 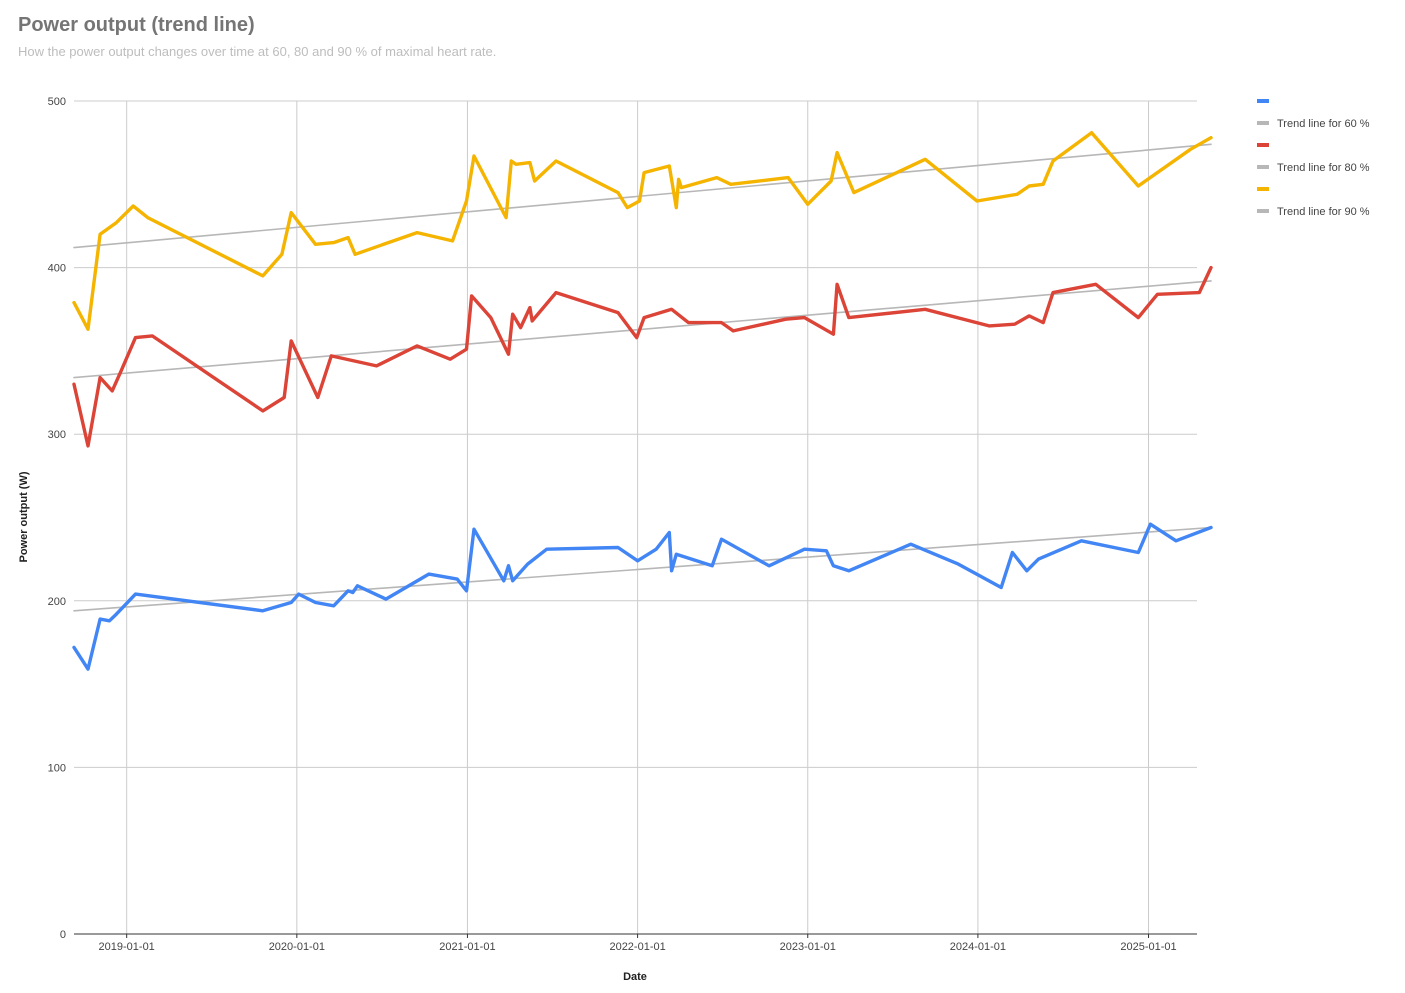 What do you see at coordinates (297, 947) in the screenshot?
I see `x-tick-label: 2020-01-01` at bounding box center [297, 947].